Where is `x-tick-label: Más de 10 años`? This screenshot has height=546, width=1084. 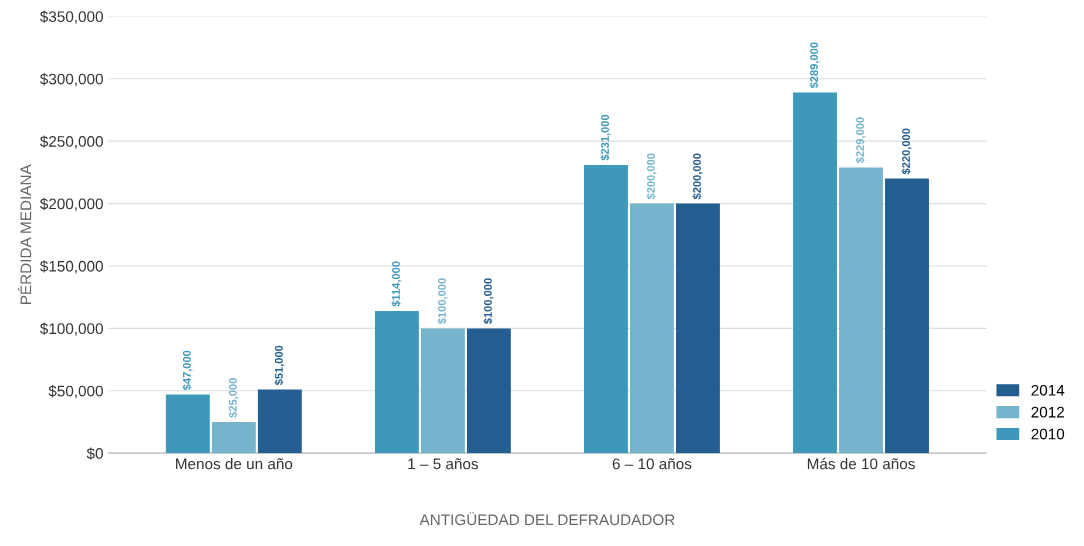 x-tick-label: Más de 10 años is located at coordinates (861, 463).